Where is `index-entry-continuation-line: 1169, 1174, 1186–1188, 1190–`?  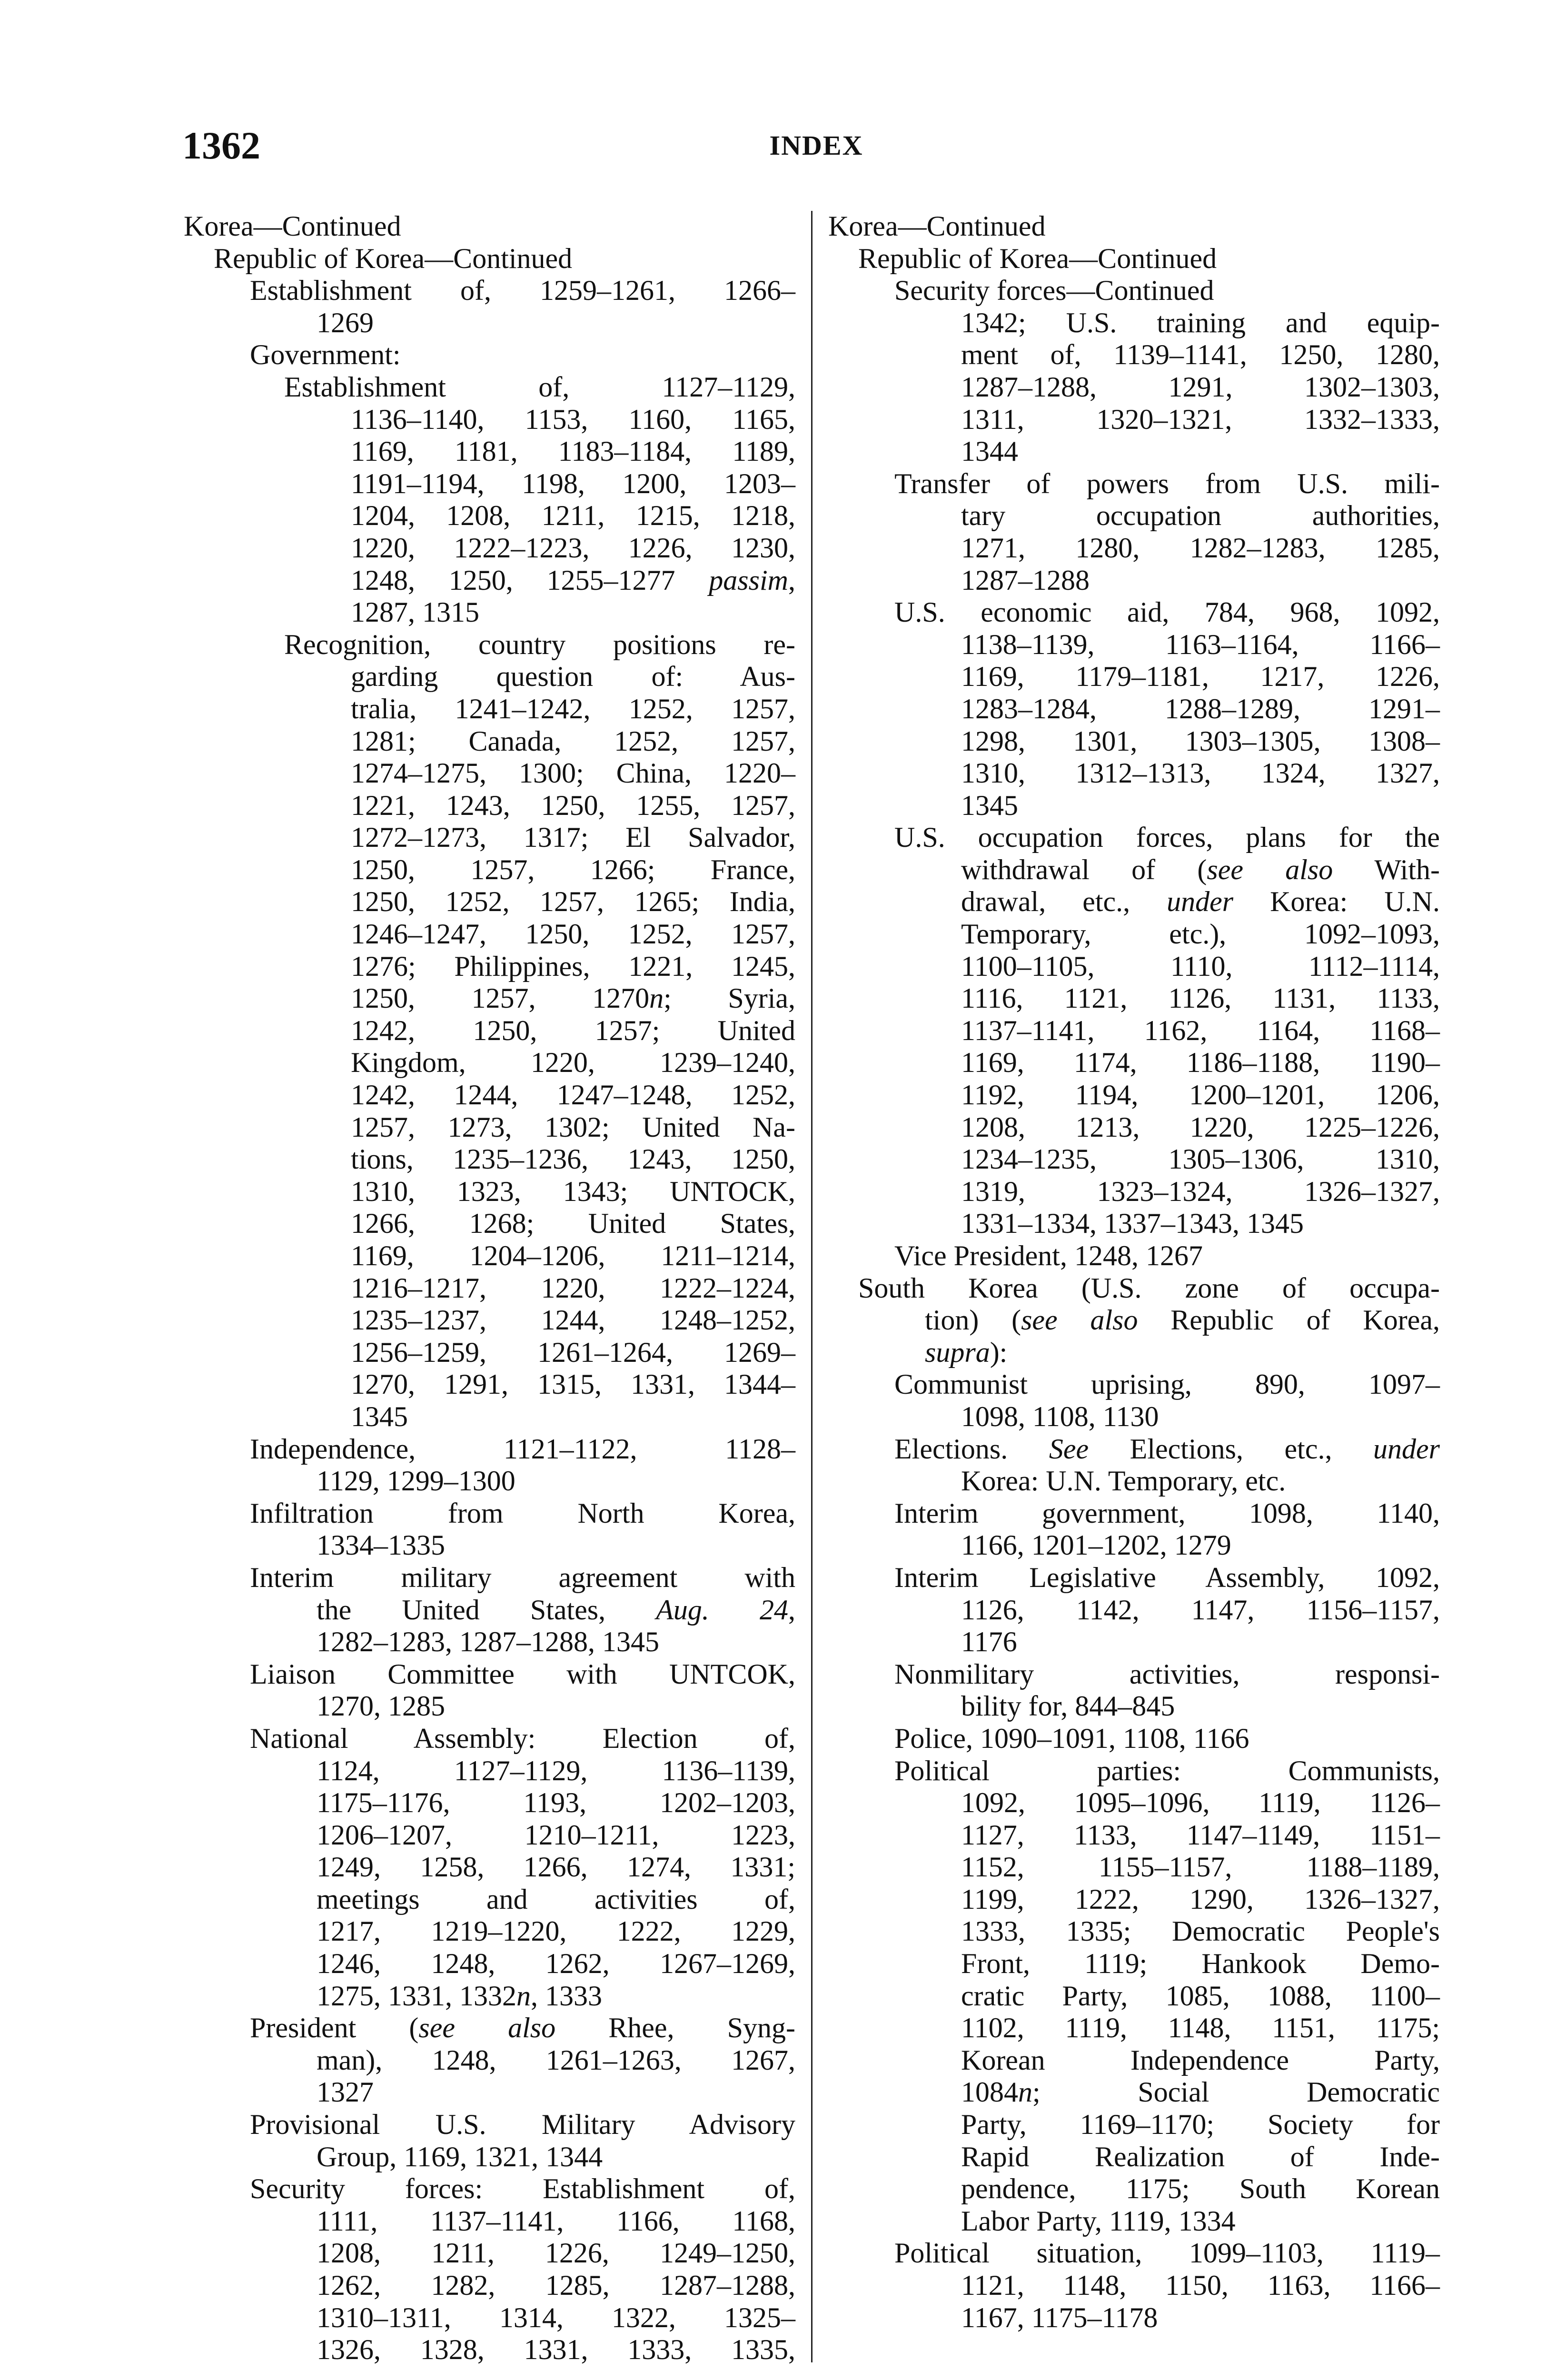 index-entry-continuation-line: 1169, 1174, 1186–1188, 1190– is located at coordinates (1200, 1063).